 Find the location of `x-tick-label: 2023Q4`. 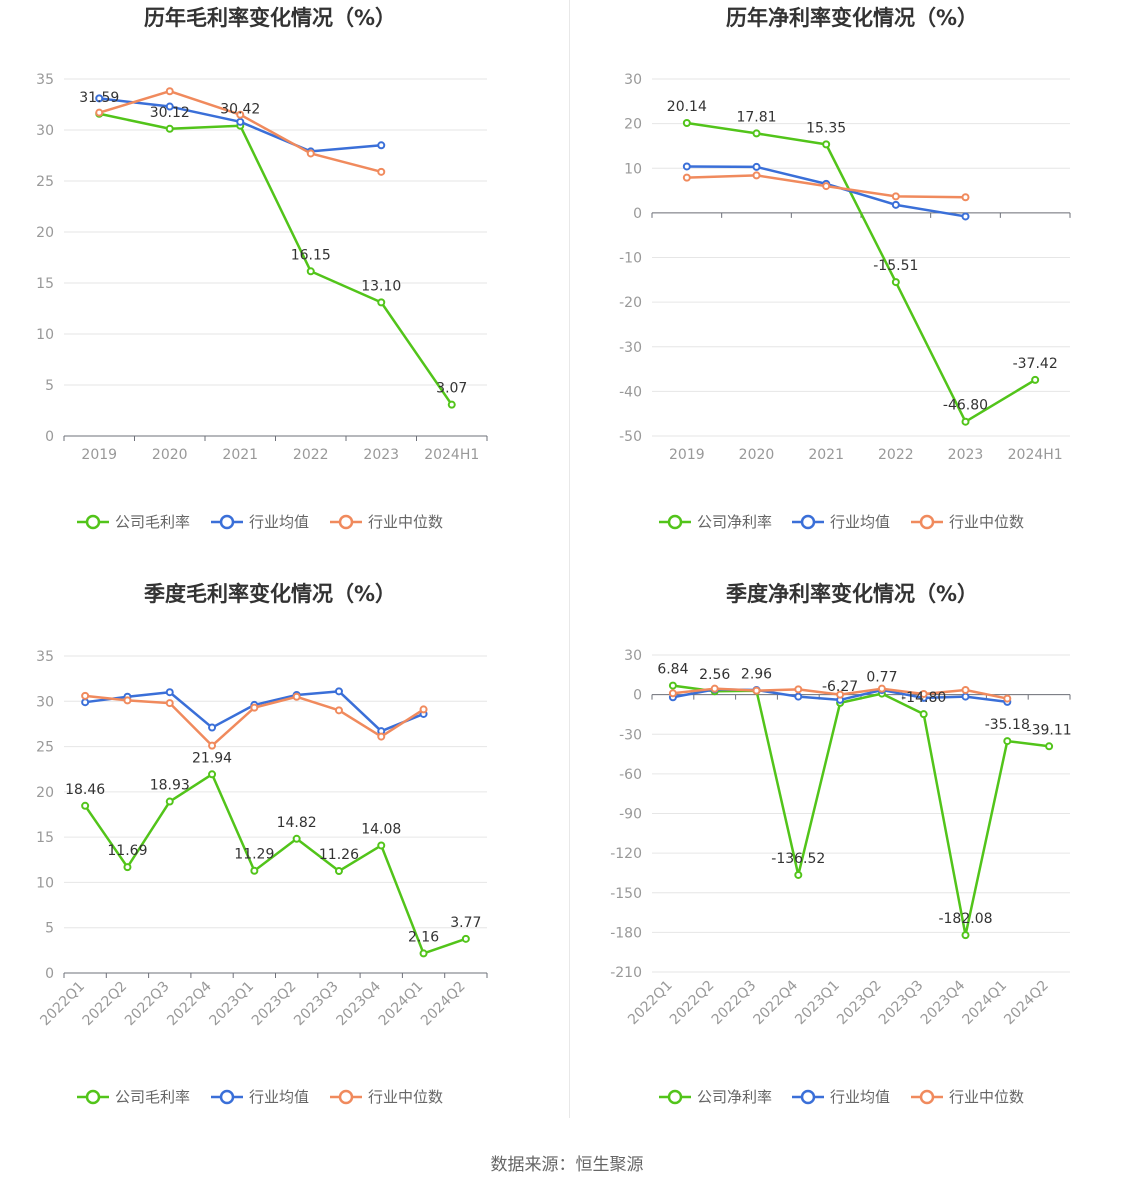

x-tick-label: 2023Q4 is located at coordinates (358, 1003).